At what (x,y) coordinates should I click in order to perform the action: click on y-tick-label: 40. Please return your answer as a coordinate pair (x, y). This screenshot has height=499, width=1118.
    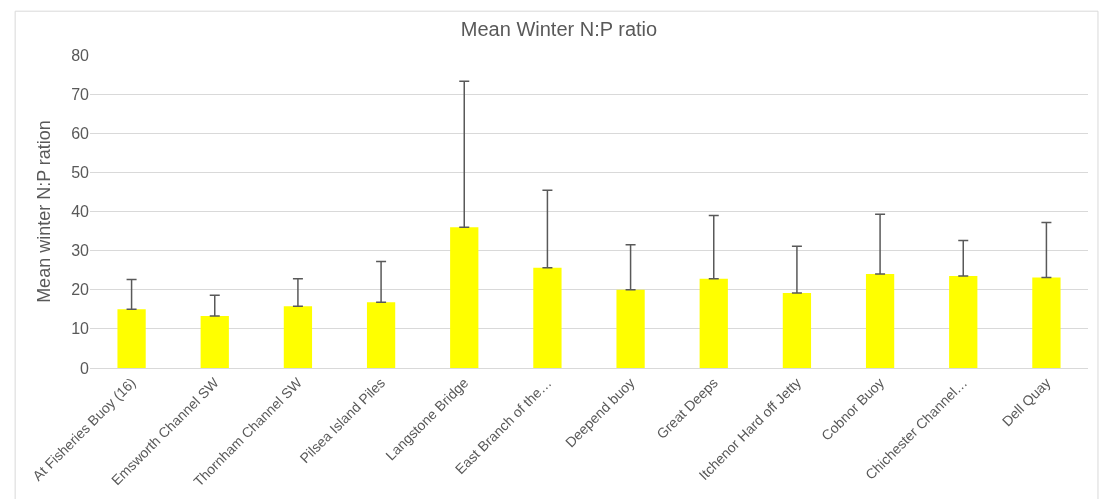
    Looking at the image, I should click on (80, 212).